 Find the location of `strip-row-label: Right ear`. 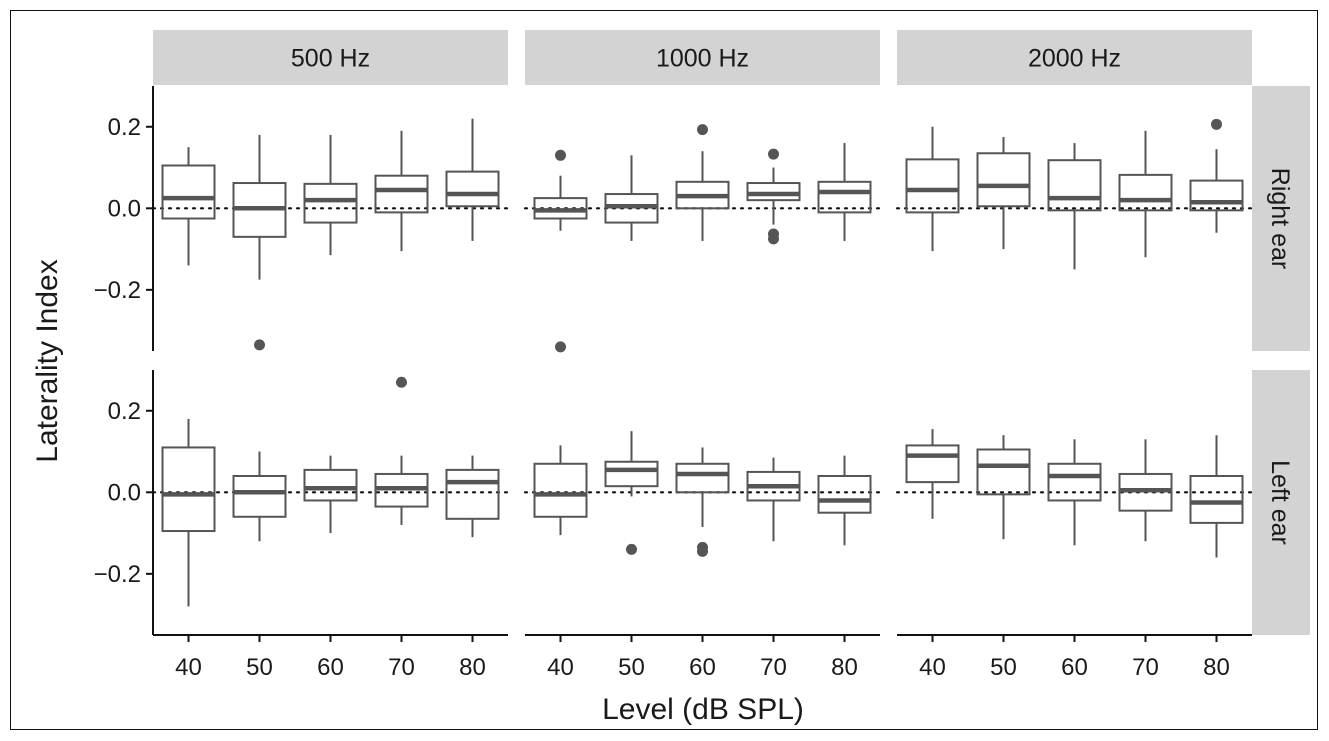

strip-row-label: Right ear is located at coordinates (1280, 218).